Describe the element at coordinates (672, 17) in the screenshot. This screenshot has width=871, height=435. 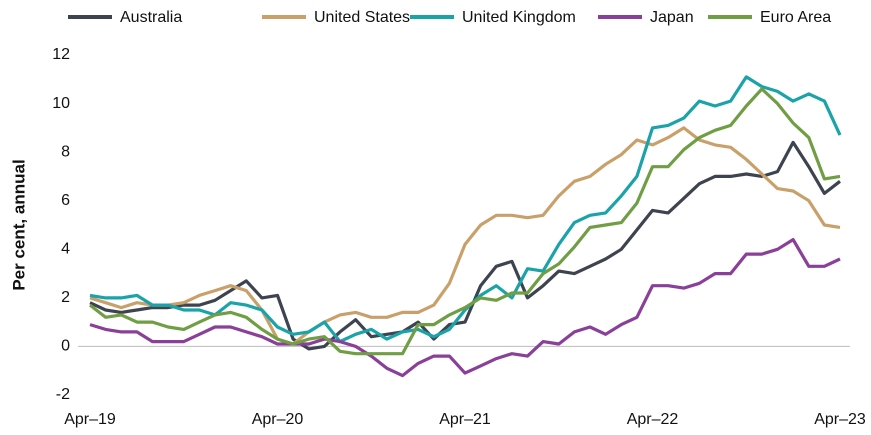
I see `legend-label: Japan` at that location.